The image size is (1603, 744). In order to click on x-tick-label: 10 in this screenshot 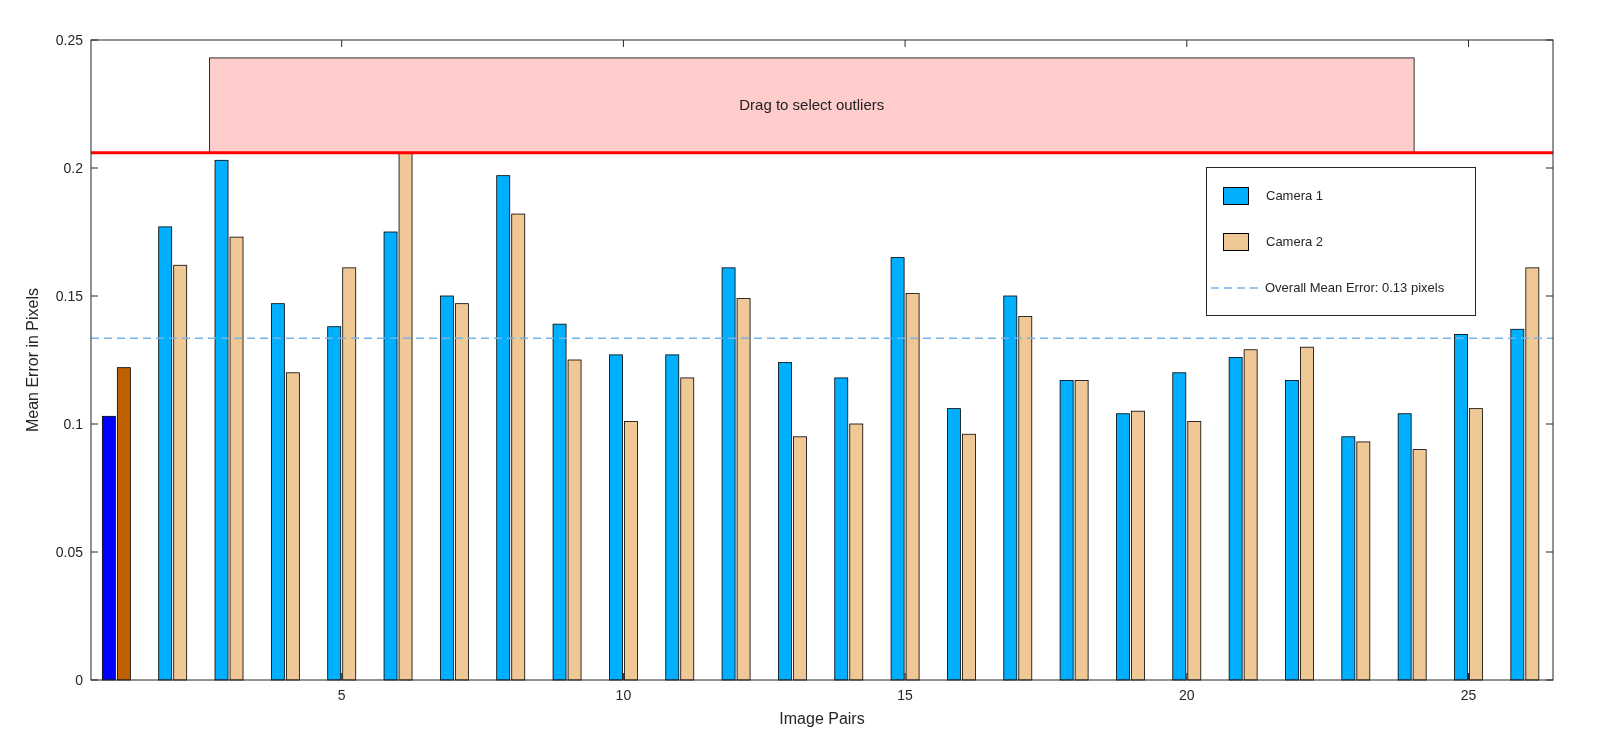, I will do `click(623, 695)`.